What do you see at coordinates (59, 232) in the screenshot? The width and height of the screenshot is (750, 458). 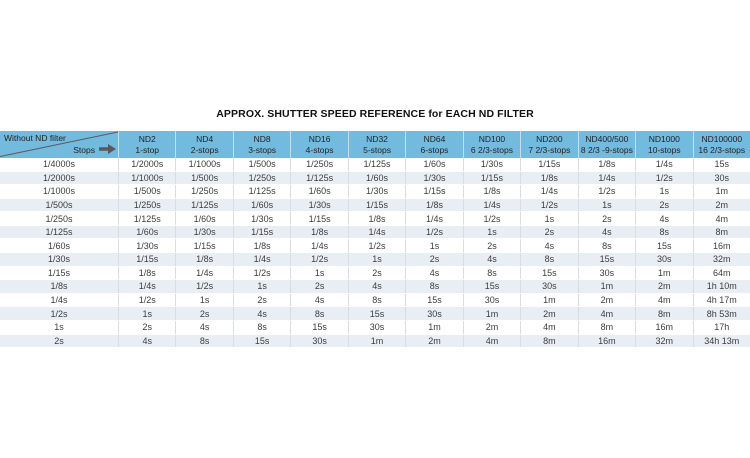 I see `base-shutter-speed-cell: 1/125s` at bounding box center [59, 232].